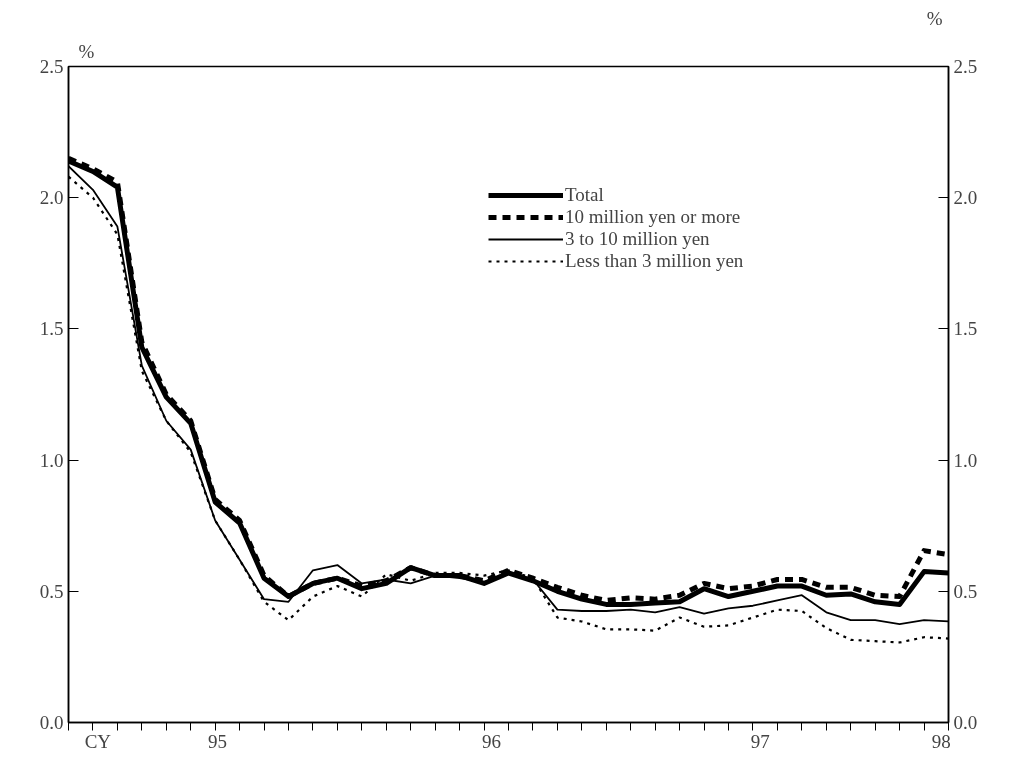  I want to click on legend-label: Total, so click(584, 195).